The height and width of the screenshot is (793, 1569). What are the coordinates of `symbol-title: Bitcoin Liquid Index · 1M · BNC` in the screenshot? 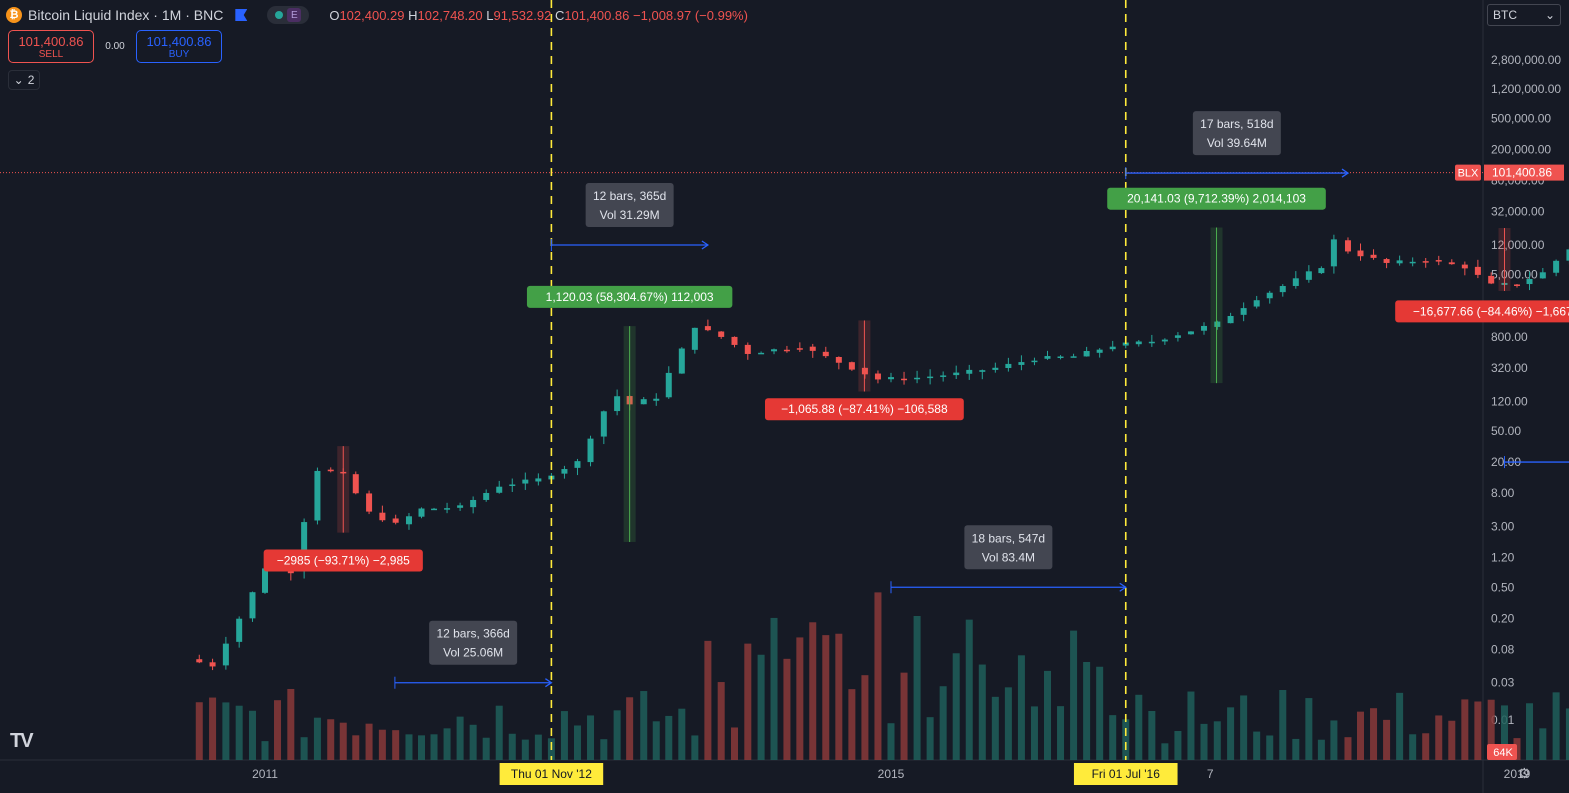 It's located at (126, 15).